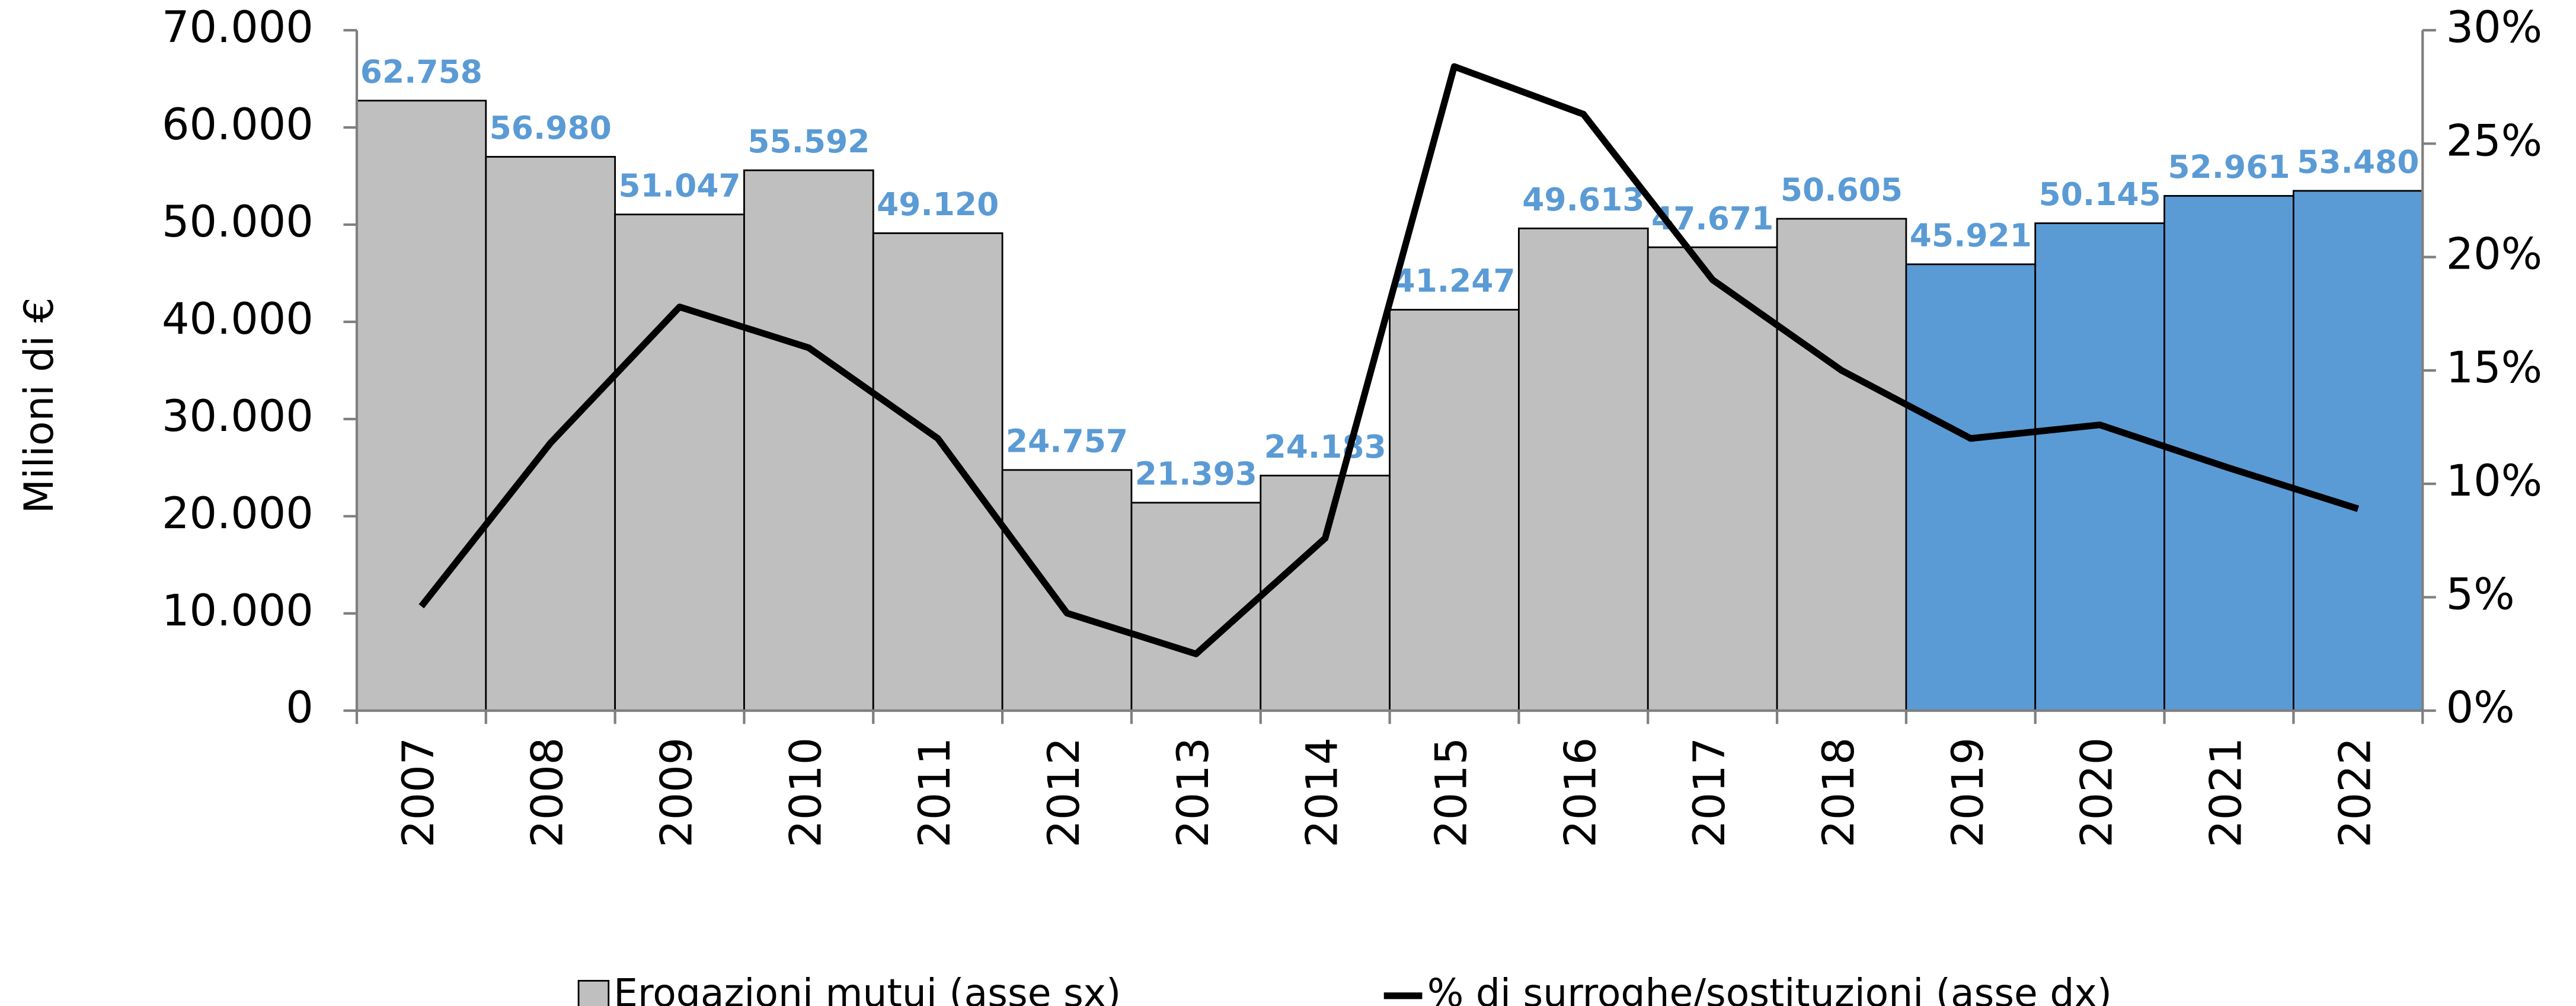 The width and height of the screenshot is (2576, 1006). Describe the element at coordinates (1325, 447) in the screenshot. I see `value-label: 24.183` at that location.